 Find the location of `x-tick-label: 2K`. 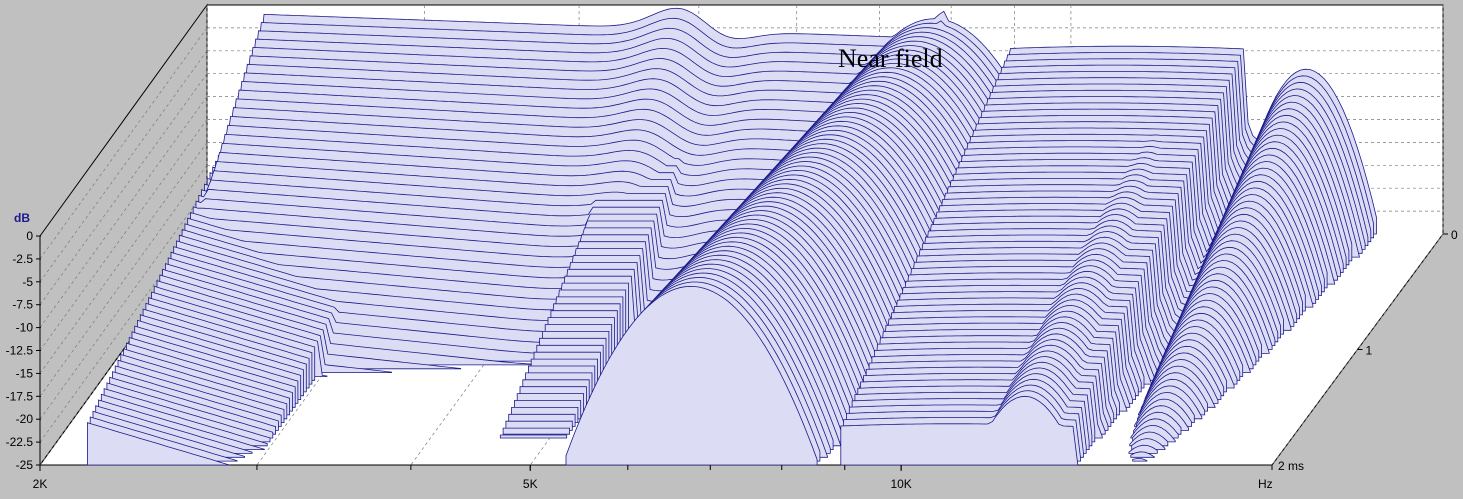

x-tick-label: 2K is located at coordinates (40, 484).